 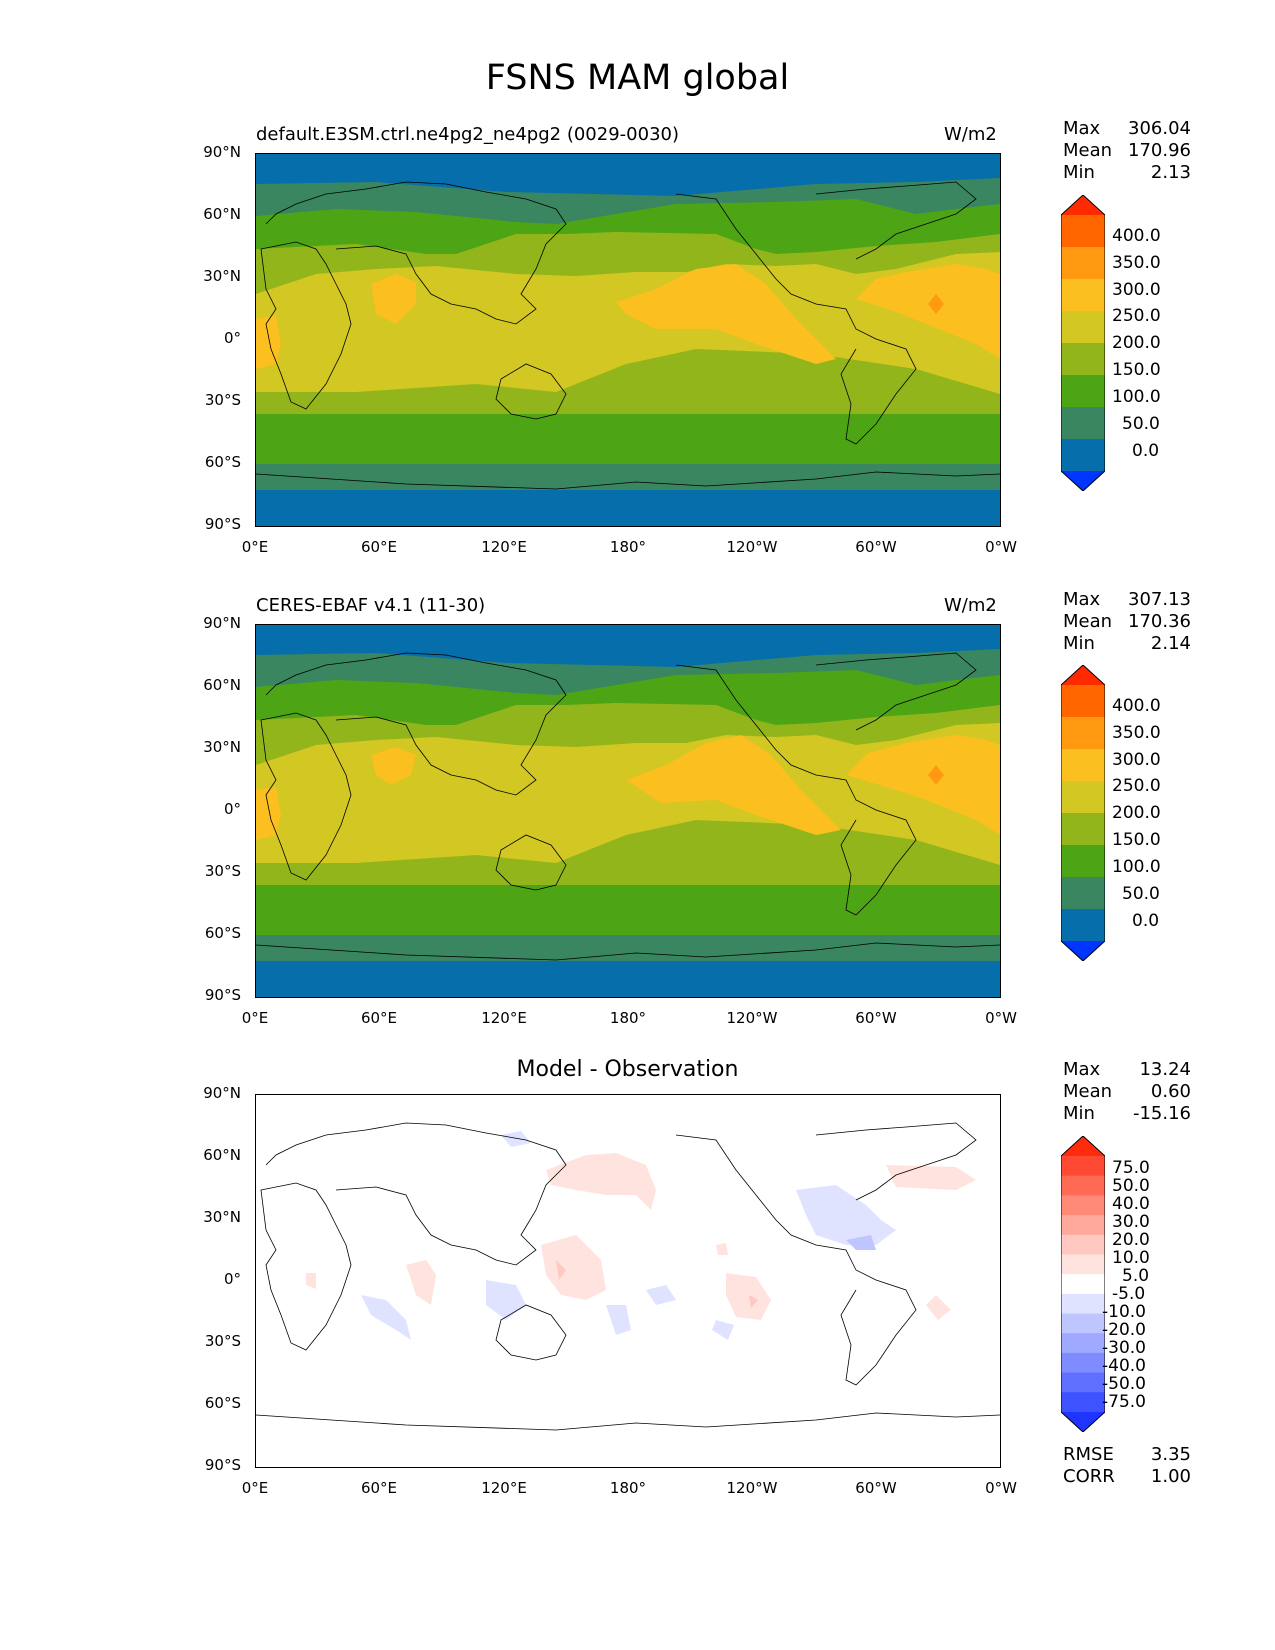 What do you see at coordinates (255, 1018) in the screenshot?
I see `p2-lon-tick: 0°E` at bounding box center [255, 1018].